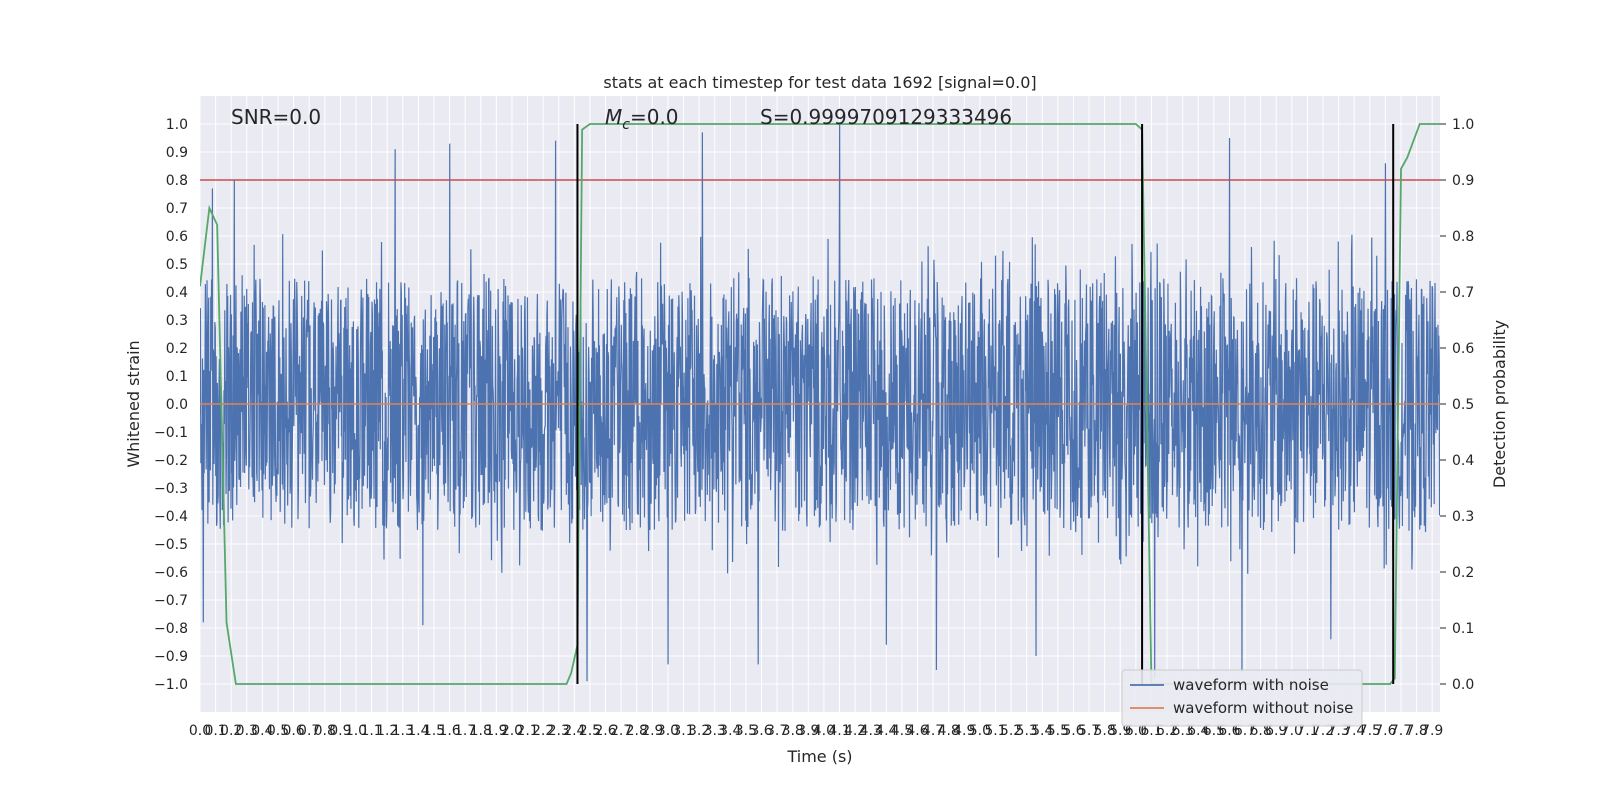 This screenshot has height=800, width=1600. I want to click on x-tick-label: 3.6, so click(761, 731).